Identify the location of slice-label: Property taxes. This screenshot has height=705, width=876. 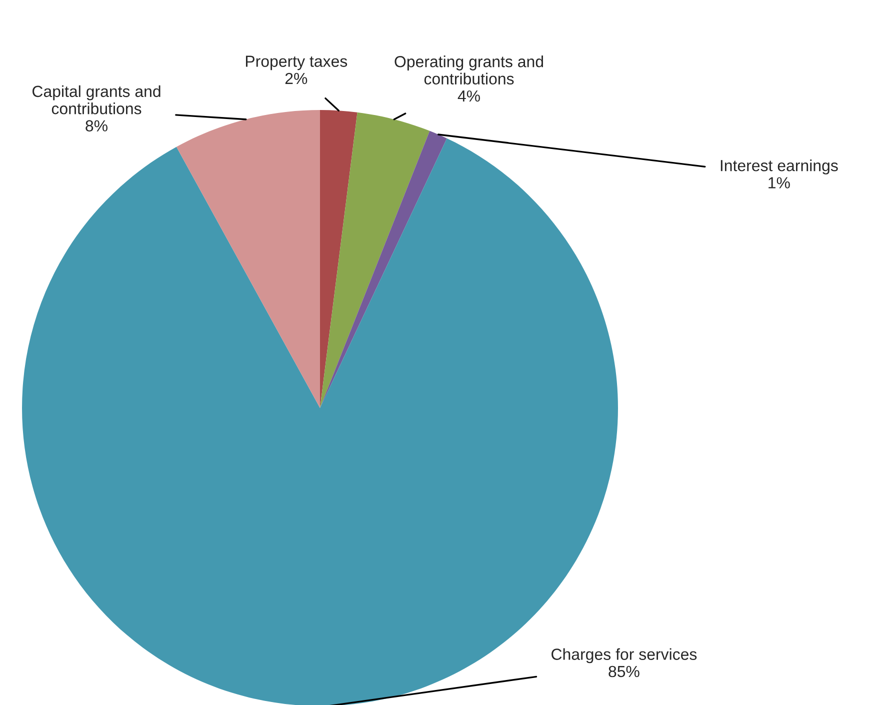
(297, 63).